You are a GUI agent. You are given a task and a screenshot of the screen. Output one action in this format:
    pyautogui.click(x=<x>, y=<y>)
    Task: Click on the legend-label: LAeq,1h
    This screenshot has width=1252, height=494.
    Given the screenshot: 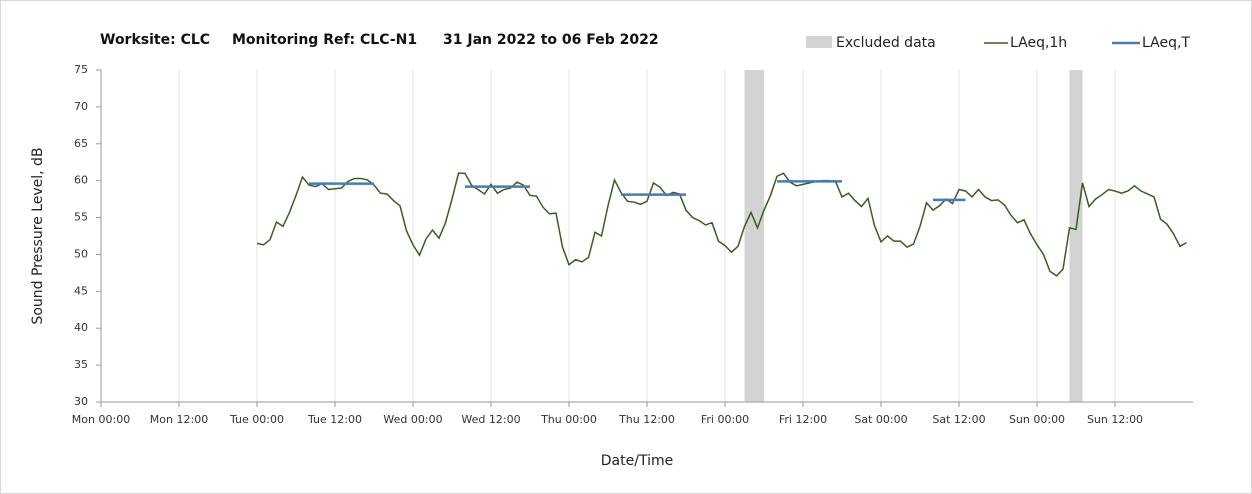 What is the action you would take?
    pyautogui.click(x=1038, y=43)
    